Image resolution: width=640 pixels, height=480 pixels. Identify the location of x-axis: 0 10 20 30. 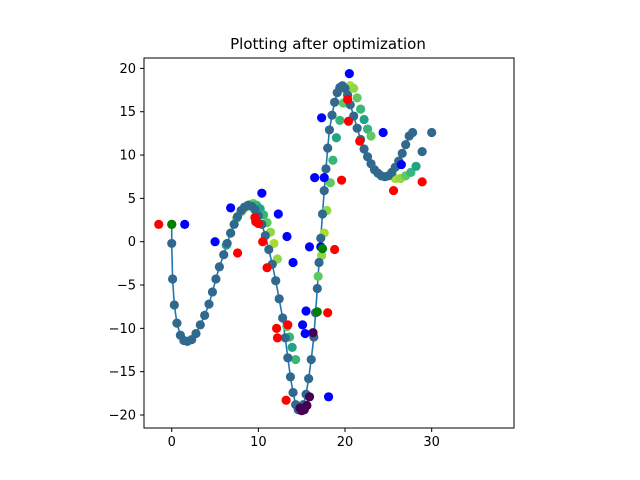
(304, 439).